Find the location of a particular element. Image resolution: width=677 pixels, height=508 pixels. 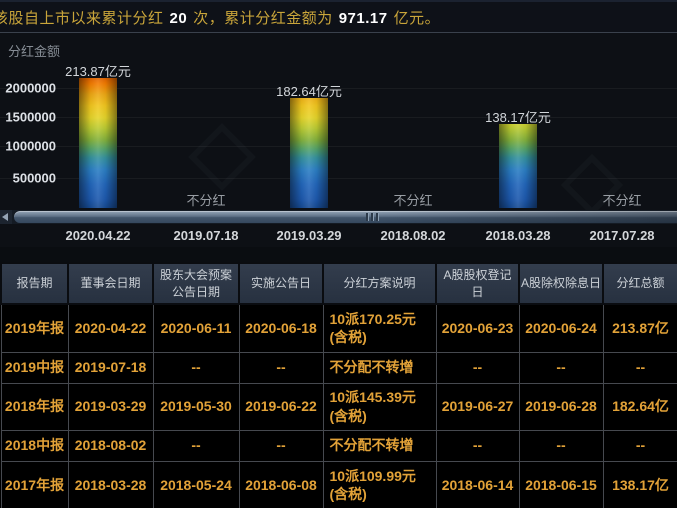

scrollbar-left-arrow-icon is located at coordinates (6, 217).